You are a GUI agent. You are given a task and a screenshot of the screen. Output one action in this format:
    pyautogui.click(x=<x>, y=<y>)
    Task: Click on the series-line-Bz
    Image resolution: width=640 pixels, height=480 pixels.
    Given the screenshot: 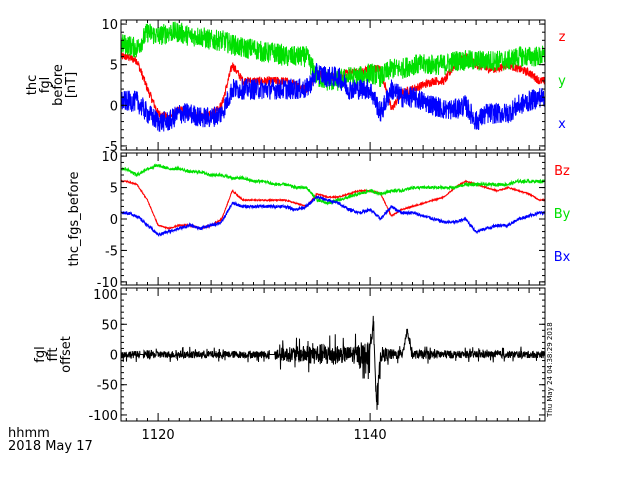 What is the action you would take?
    pyautogui.click(x=333, y=205)
    